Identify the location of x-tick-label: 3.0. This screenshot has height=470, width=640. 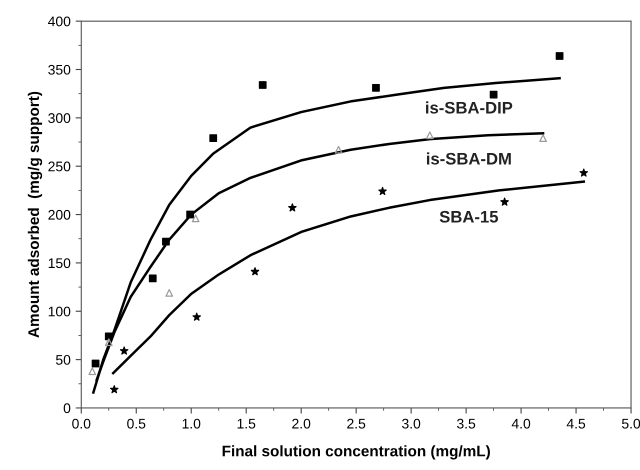
(411, 423).